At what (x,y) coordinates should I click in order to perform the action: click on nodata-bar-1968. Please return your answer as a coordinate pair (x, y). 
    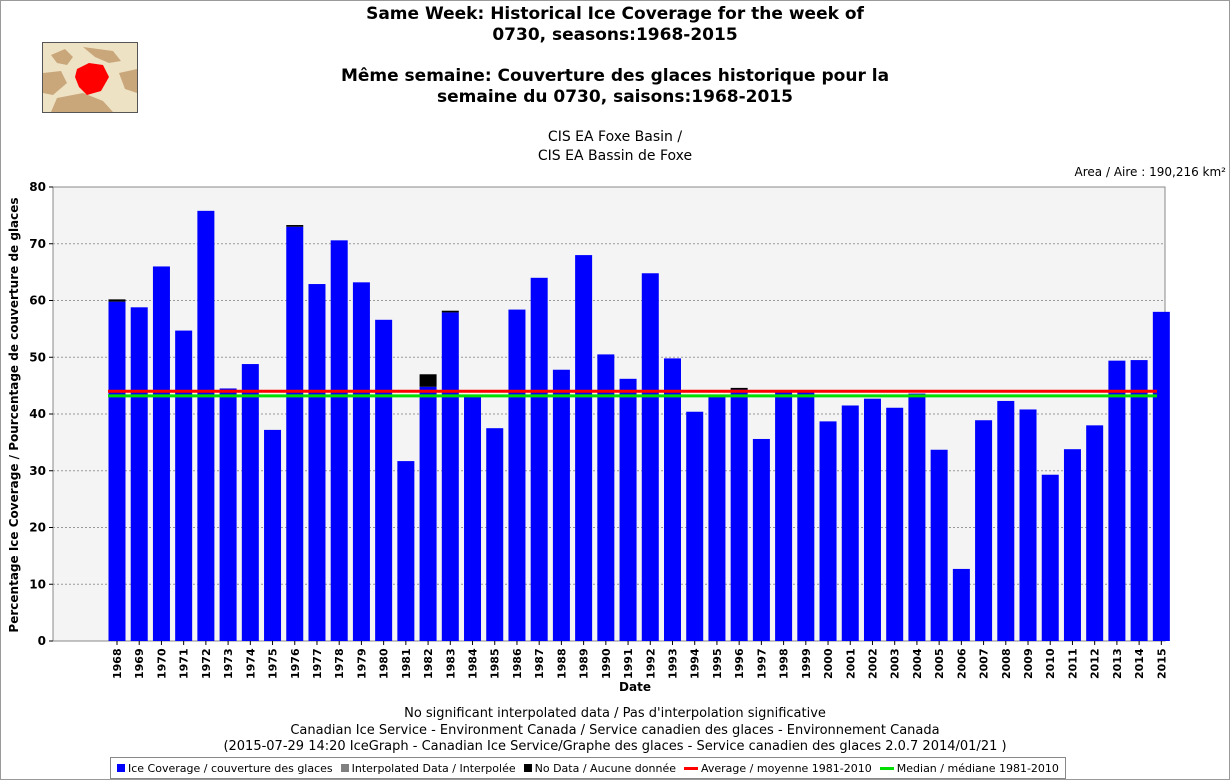
    Looking at the image, I should click on (117, 300).